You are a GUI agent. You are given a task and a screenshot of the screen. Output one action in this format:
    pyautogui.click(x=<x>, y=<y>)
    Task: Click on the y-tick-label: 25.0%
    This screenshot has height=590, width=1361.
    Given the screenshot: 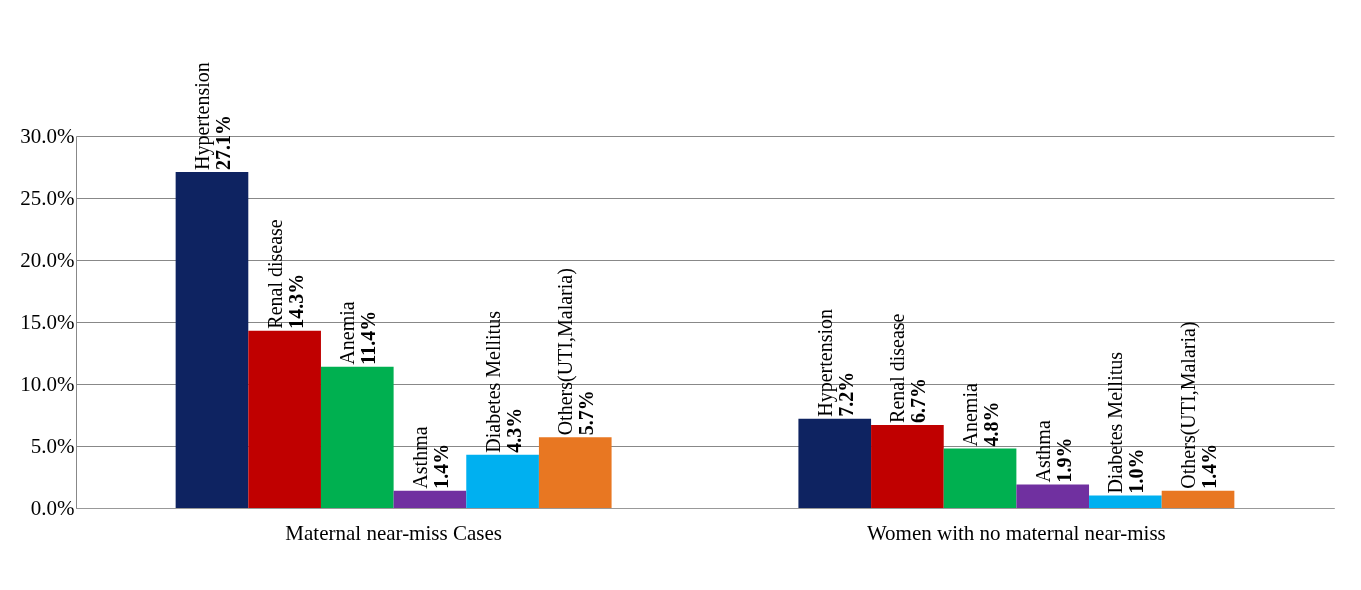 What is the action you would take?
    pyautogui.click(x=47, y=197)
    